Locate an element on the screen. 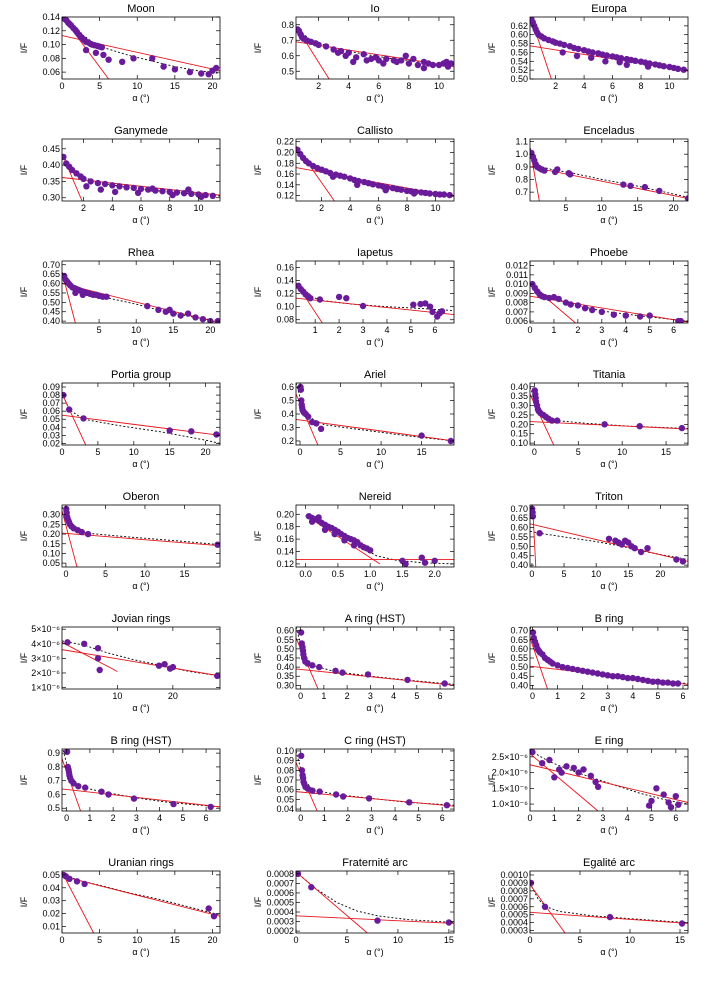 This screenshot has height=983, width=708. y-tick-label: 0.06 is located at coordinates (51, 72).